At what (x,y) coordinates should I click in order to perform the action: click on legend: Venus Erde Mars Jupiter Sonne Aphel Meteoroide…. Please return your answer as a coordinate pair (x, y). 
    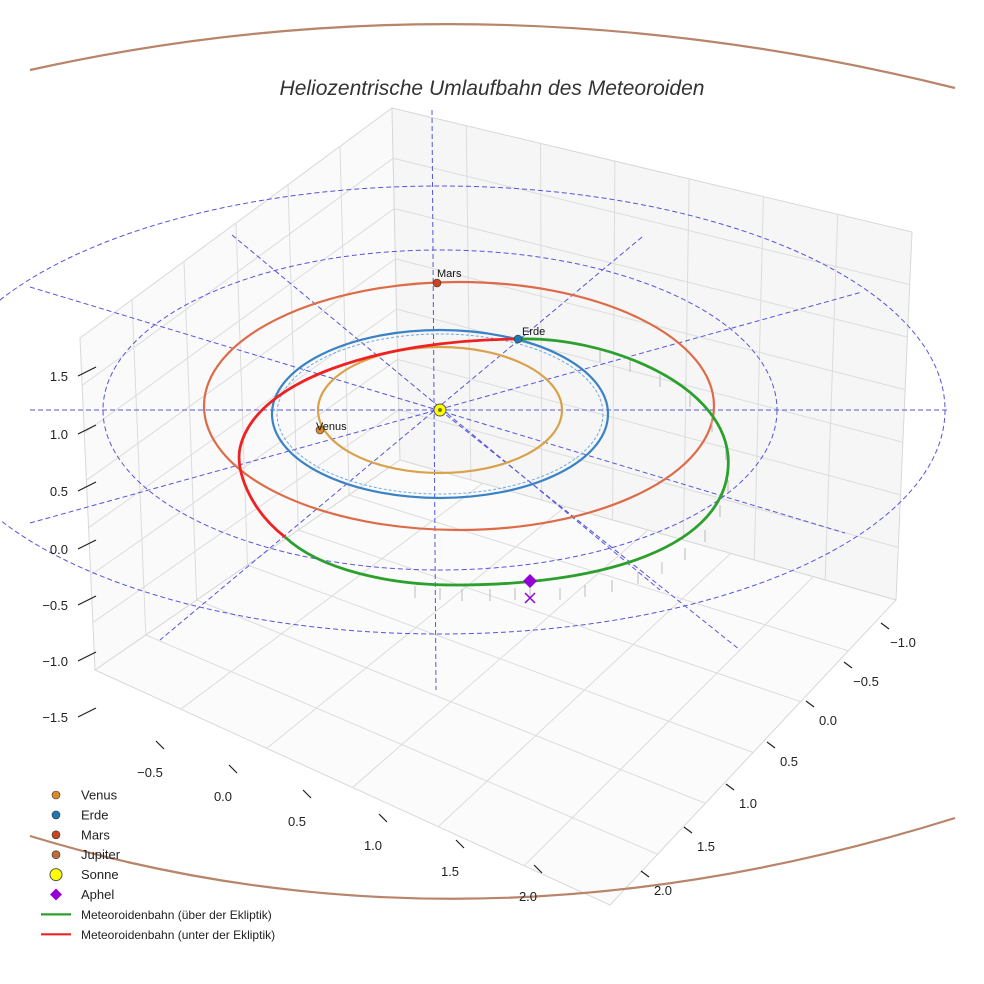
    Looking at the image, I should click on (158, 865).